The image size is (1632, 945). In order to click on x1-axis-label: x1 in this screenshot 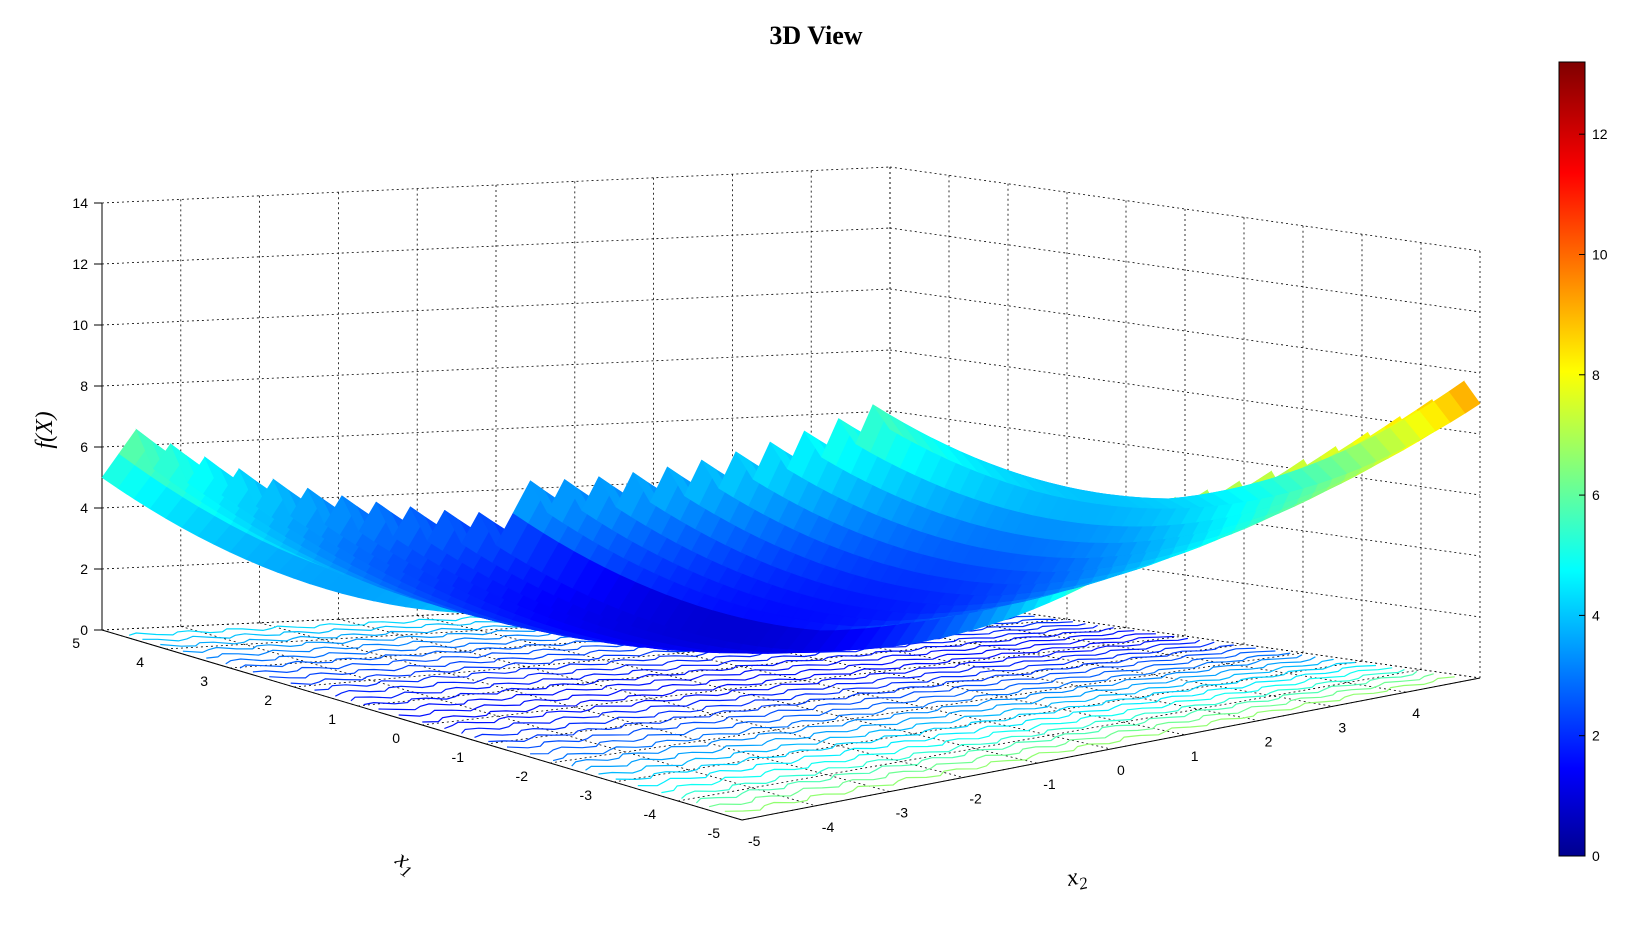, I will do `click(405, 864)`.